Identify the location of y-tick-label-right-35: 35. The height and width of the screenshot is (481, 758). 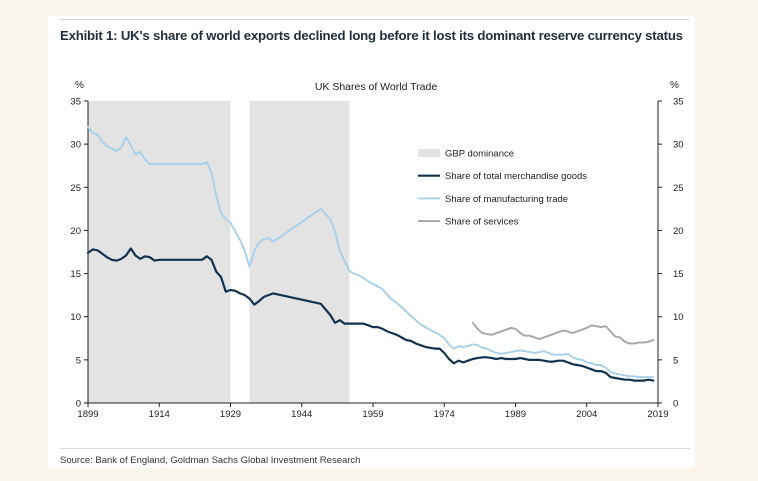
(678, 102).